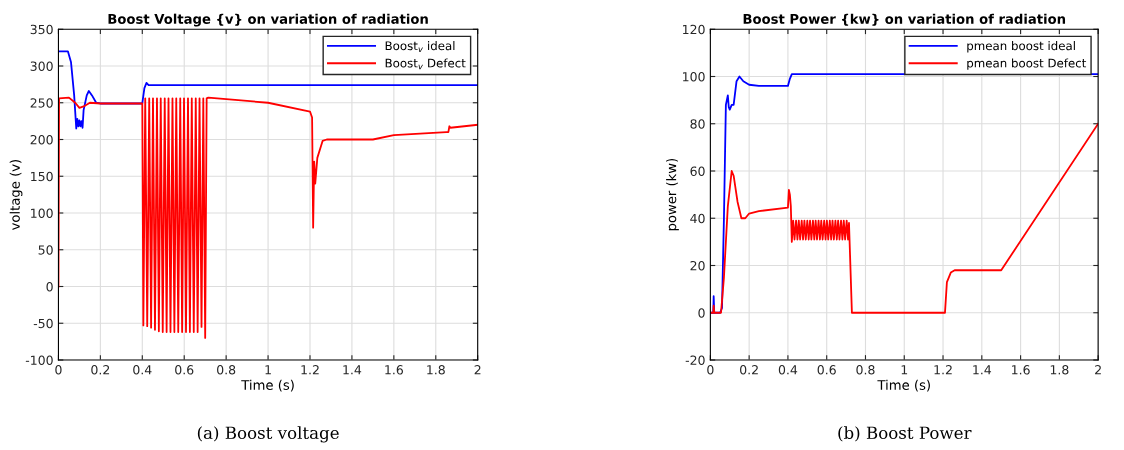 The height and width of the screenshot is (450, 1124). Describe the element at coordinates (420, 46) in the screenshot. I see `legend-label: Boost$_{v}$ ideal` at that location.